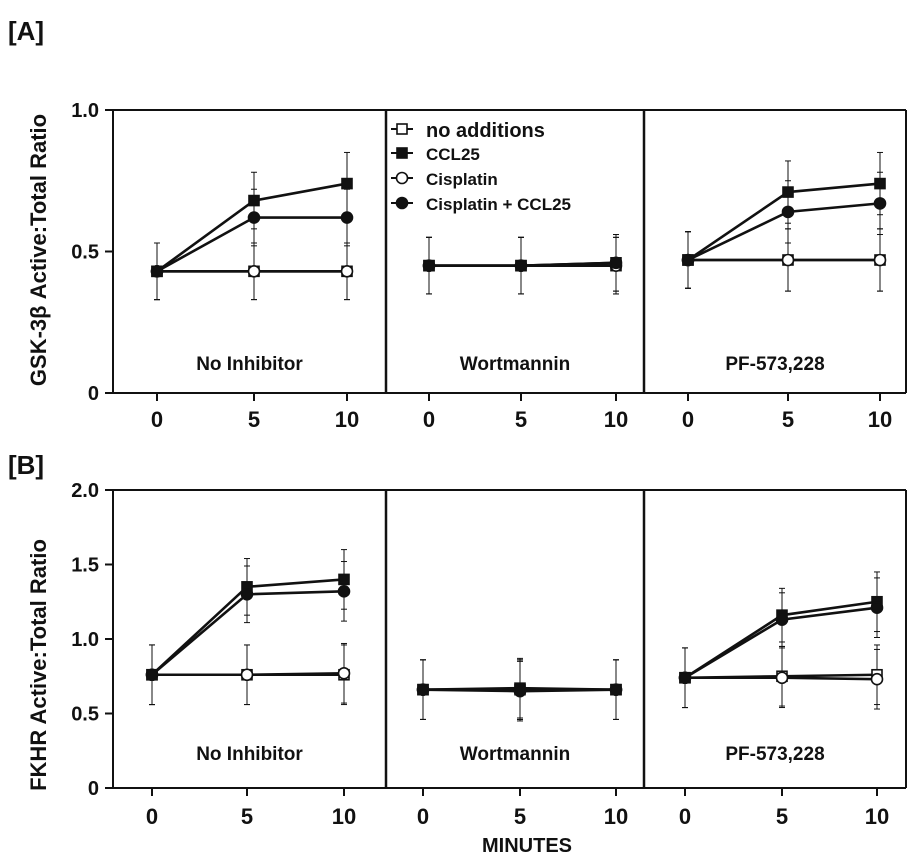 Image resolution: width=909 pixels, height=857 pixels. Describe the element at coordinates (527, 846) in the screenshot. I see `x-axis-title: MINUTES` at that location.